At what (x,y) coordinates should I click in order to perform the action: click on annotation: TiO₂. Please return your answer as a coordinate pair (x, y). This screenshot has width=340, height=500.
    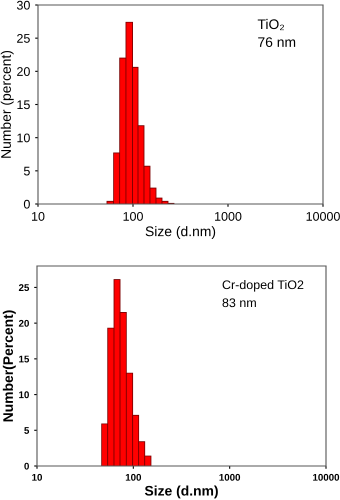
    Looking at the image, I should click on (271, 24).